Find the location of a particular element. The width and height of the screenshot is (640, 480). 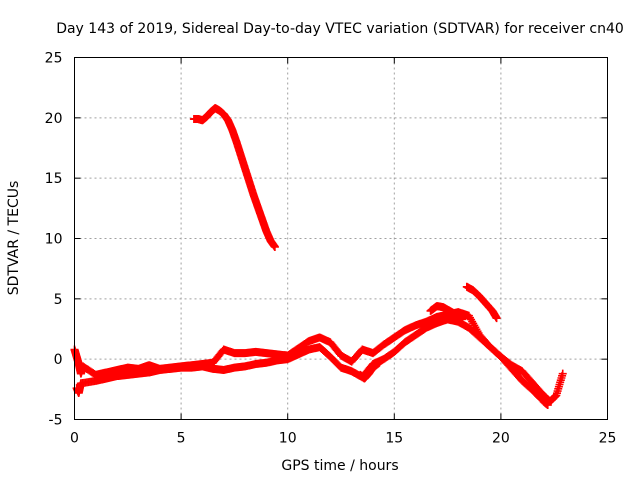

x-tick-label: 25 is located at coordinates (608, 439).